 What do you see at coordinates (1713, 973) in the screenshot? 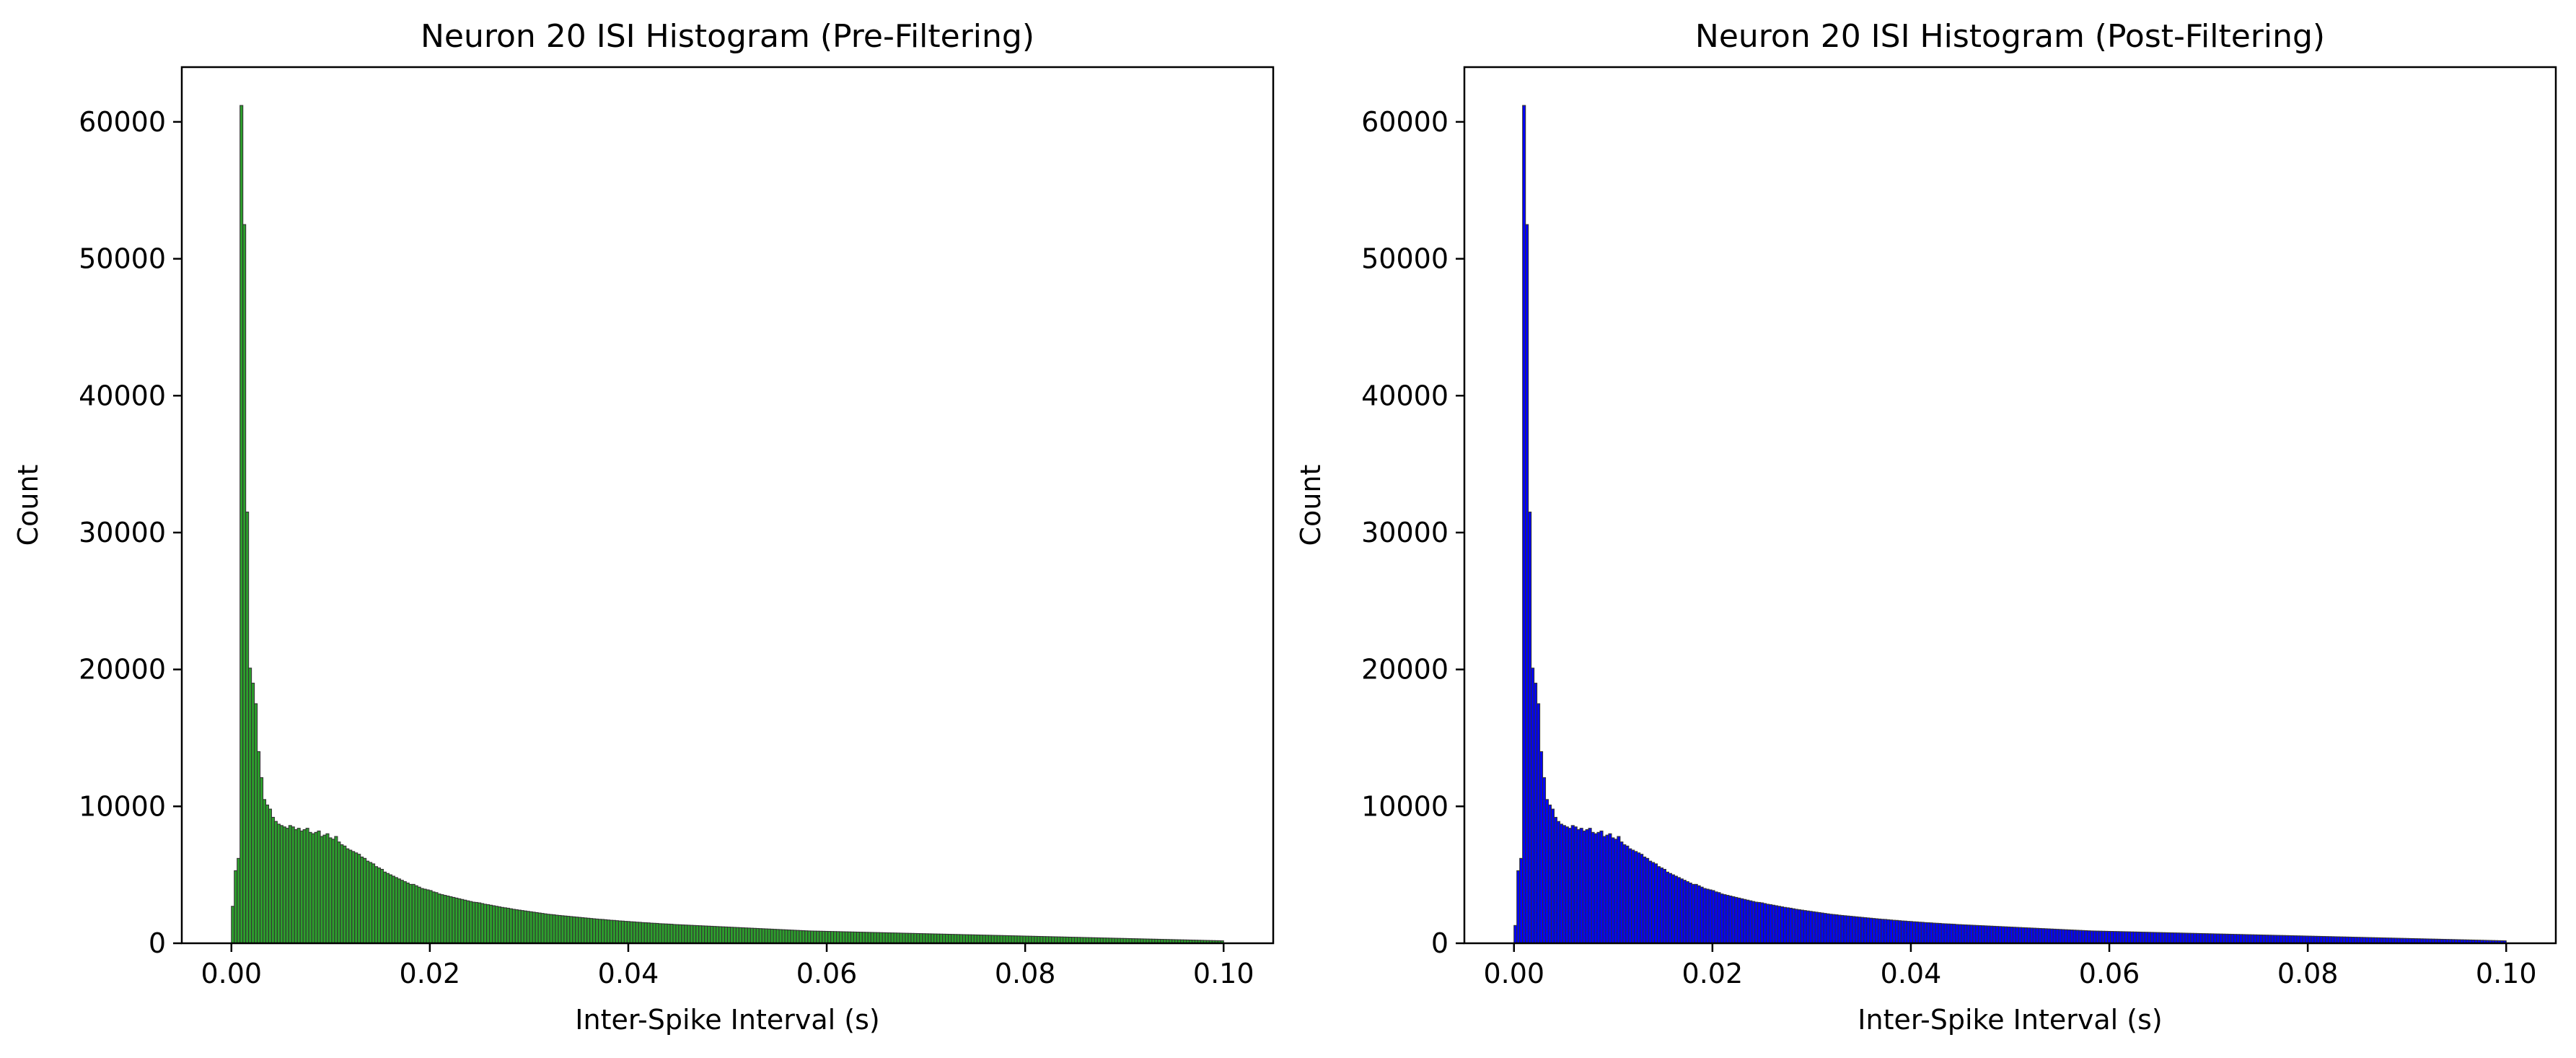
I see `x-tick-label: 0.02` at bounding box center [1713, 973].